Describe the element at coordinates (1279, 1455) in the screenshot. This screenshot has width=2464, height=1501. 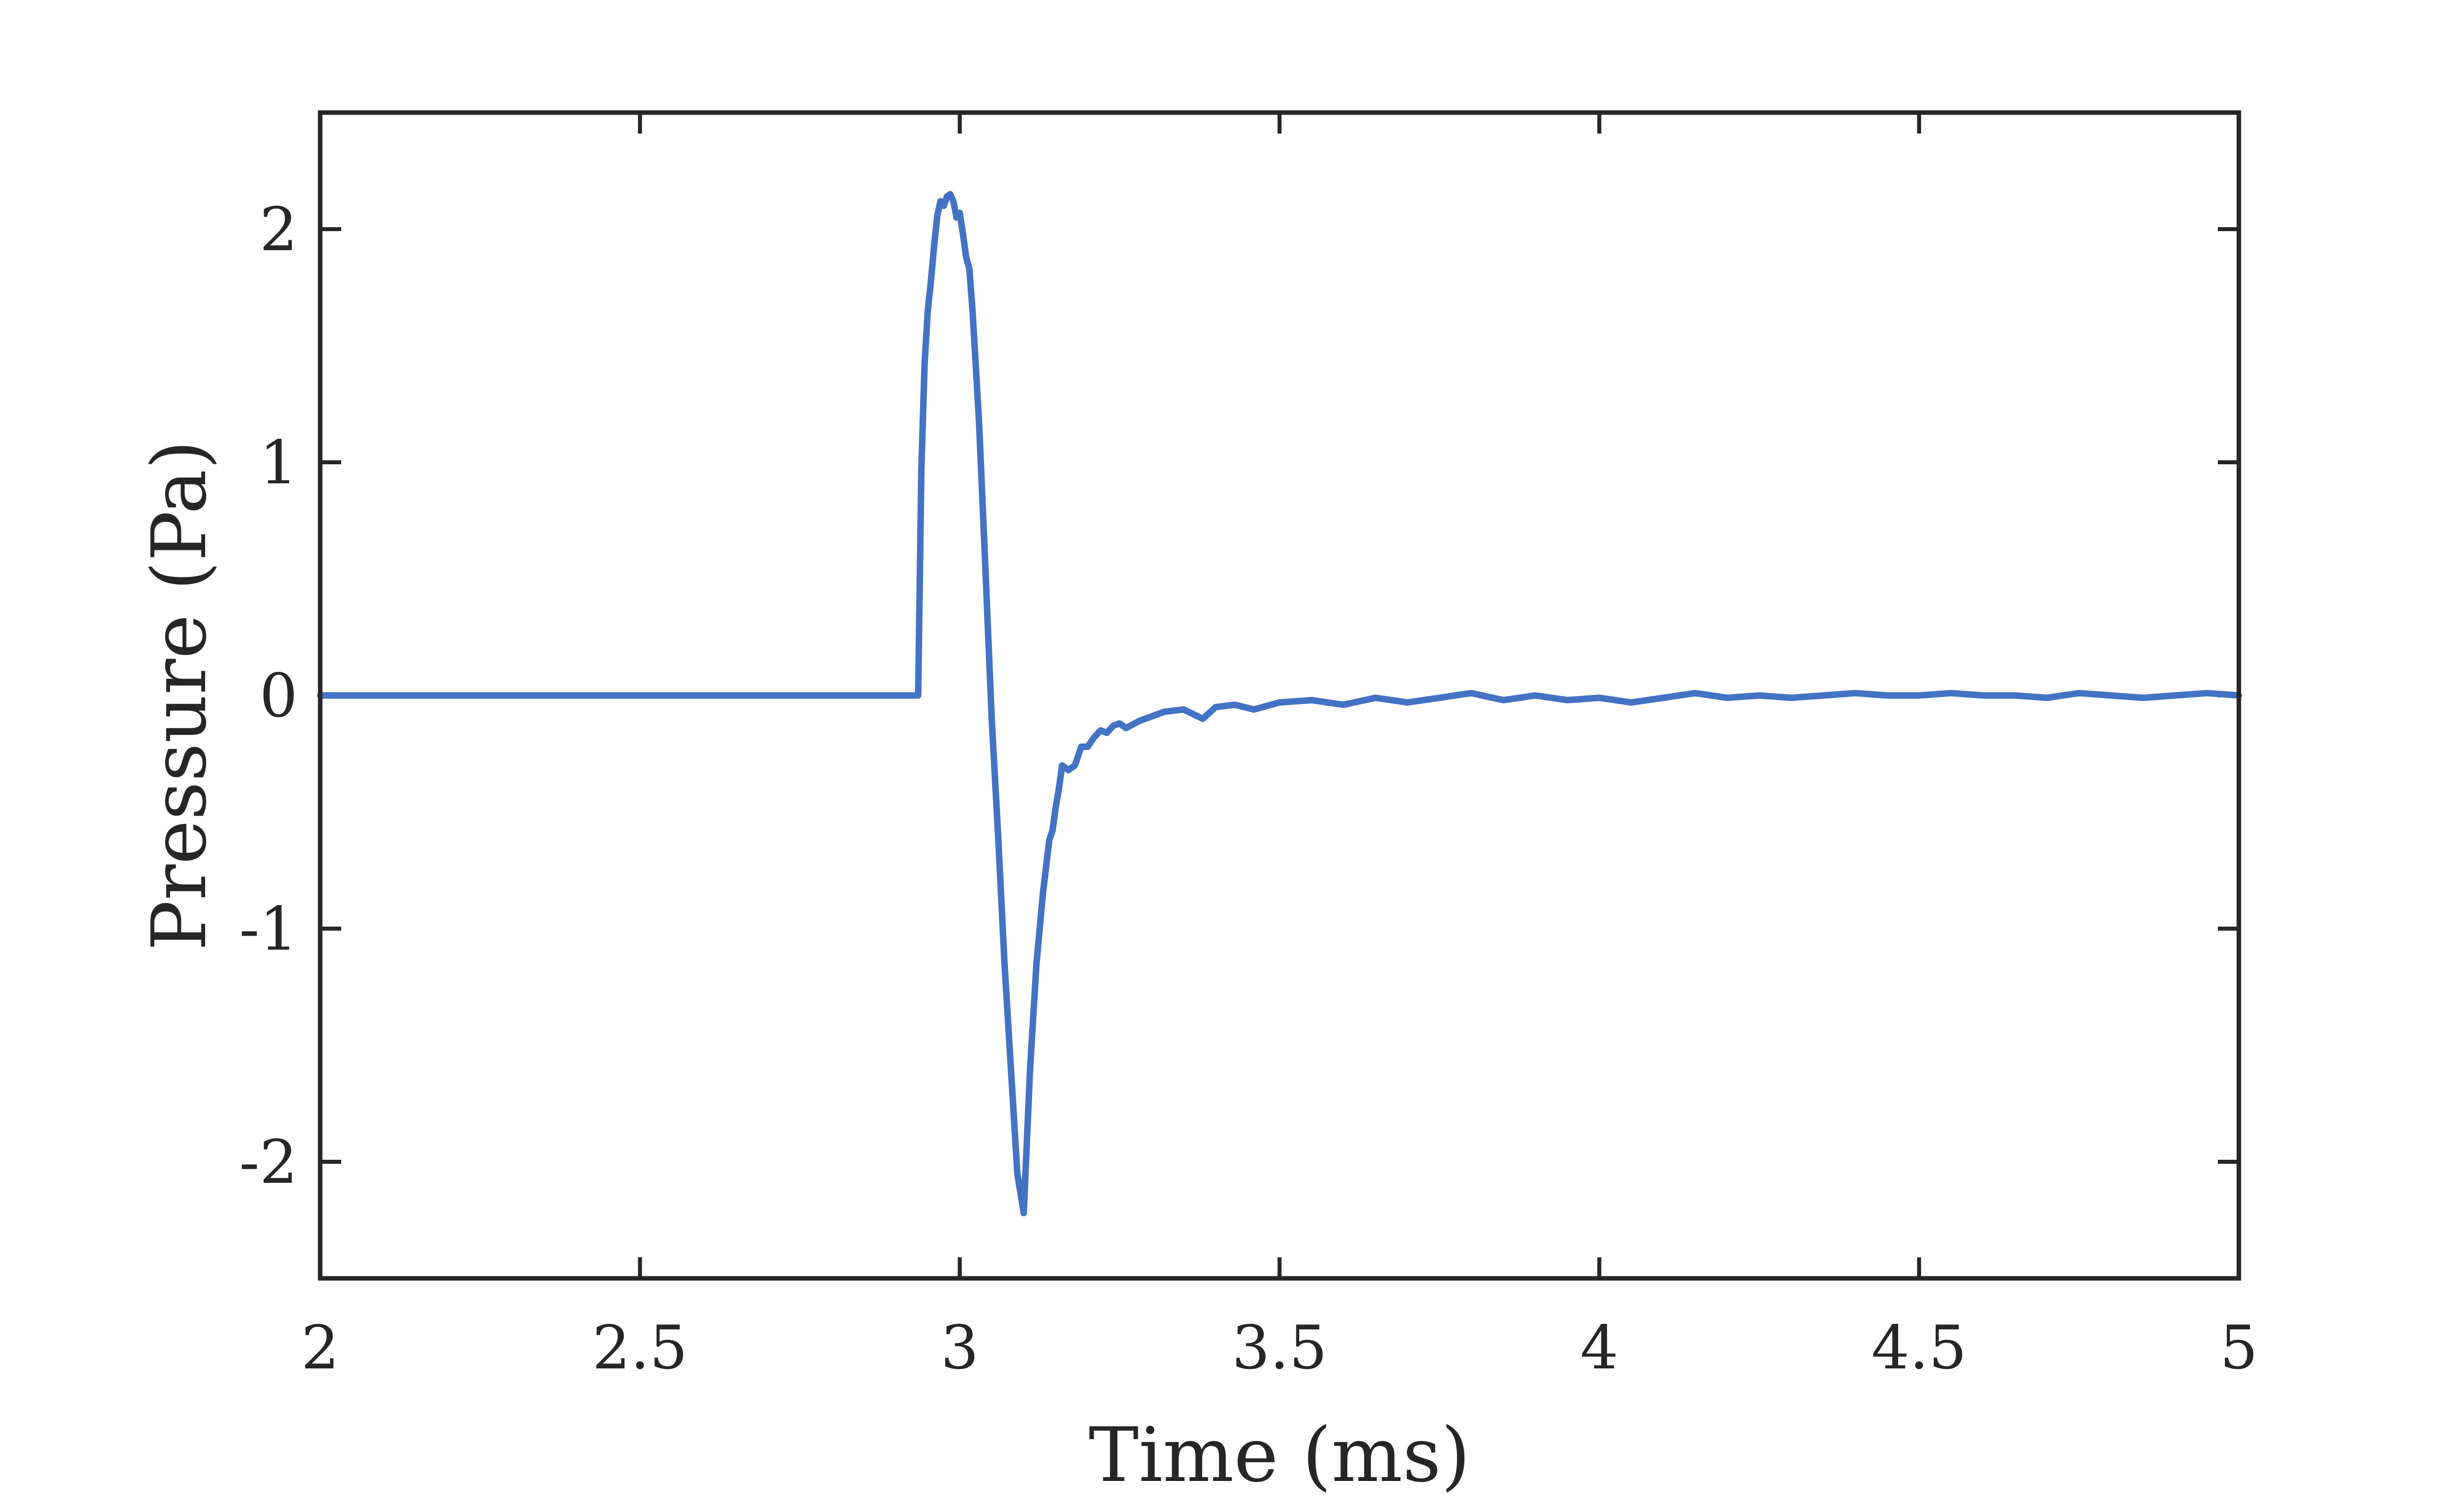
I see `x-axis-label: Time (ms)` at that location.